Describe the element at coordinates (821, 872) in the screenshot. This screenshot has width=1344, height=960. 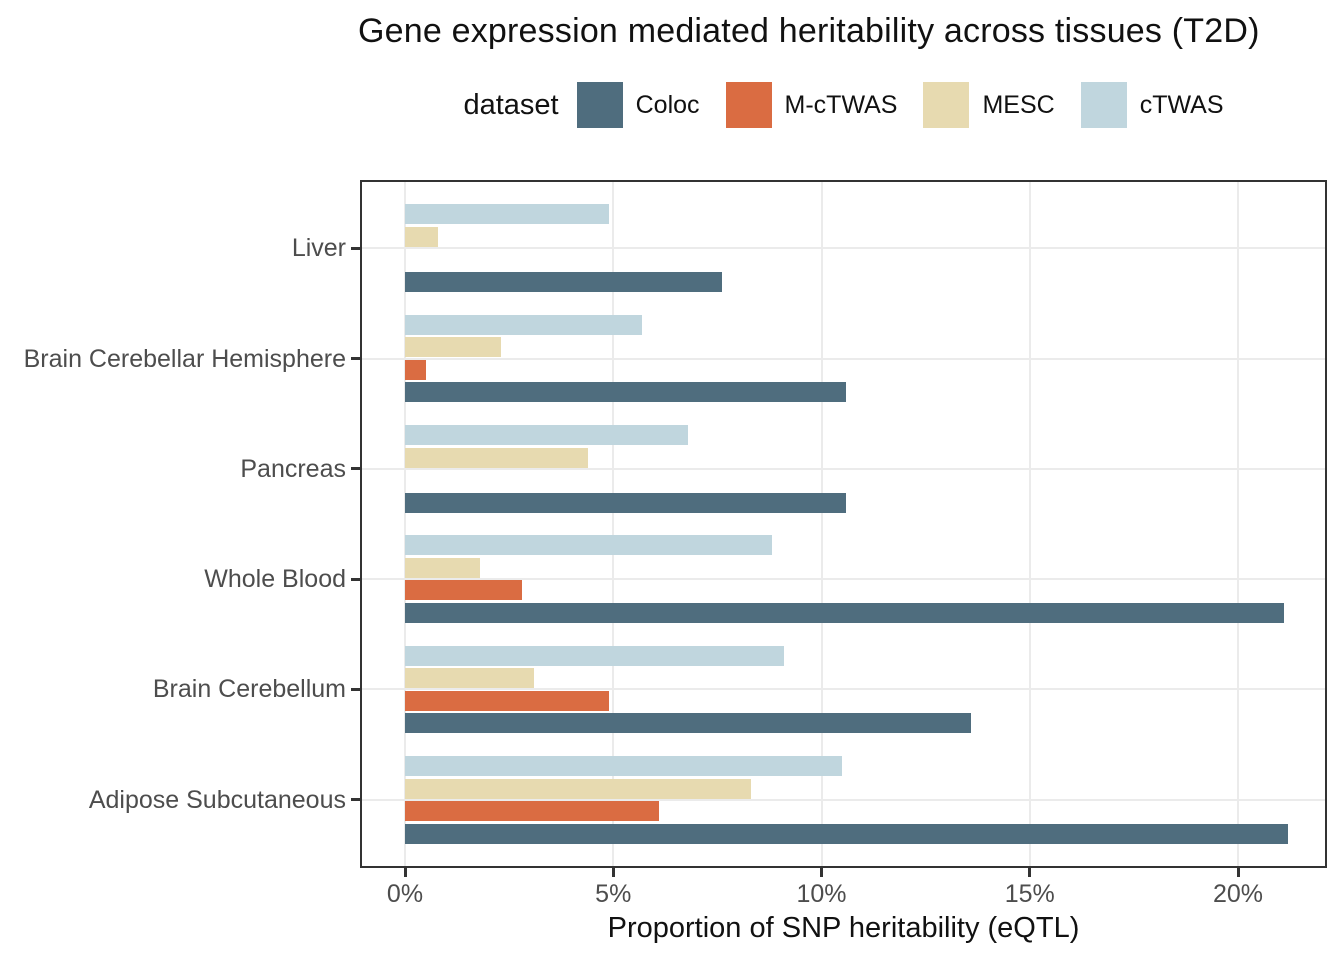
I see `x-tick-mark-10%` at that location.